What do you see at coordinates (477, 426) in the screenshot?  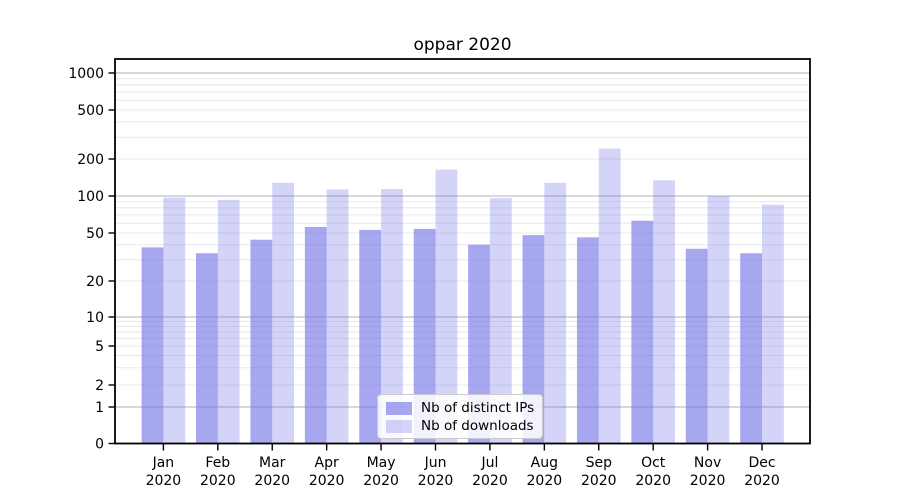 I see `legend-label-downloads: Nb of downloads` at bounding box center [477, 426].